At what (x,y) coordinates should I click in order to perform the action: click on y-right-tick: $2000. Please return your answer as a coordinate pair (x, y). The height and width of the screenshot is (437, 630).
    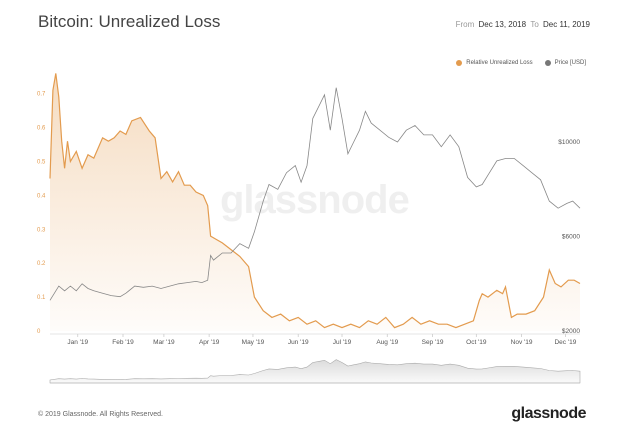
    Looking at the image, I should click on (571, 331).